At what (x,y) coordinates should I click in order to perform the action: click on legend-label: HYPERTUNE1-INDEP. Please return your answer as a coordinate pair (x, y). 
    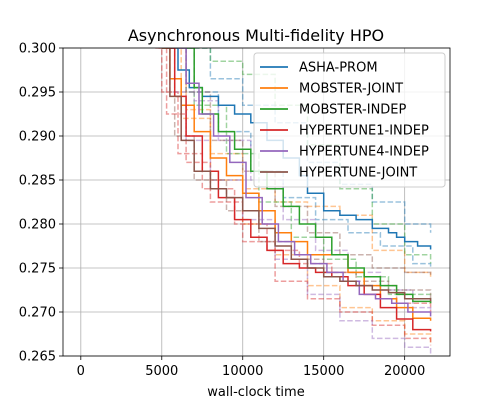
    Looking at the image, I should click on (364, 131).